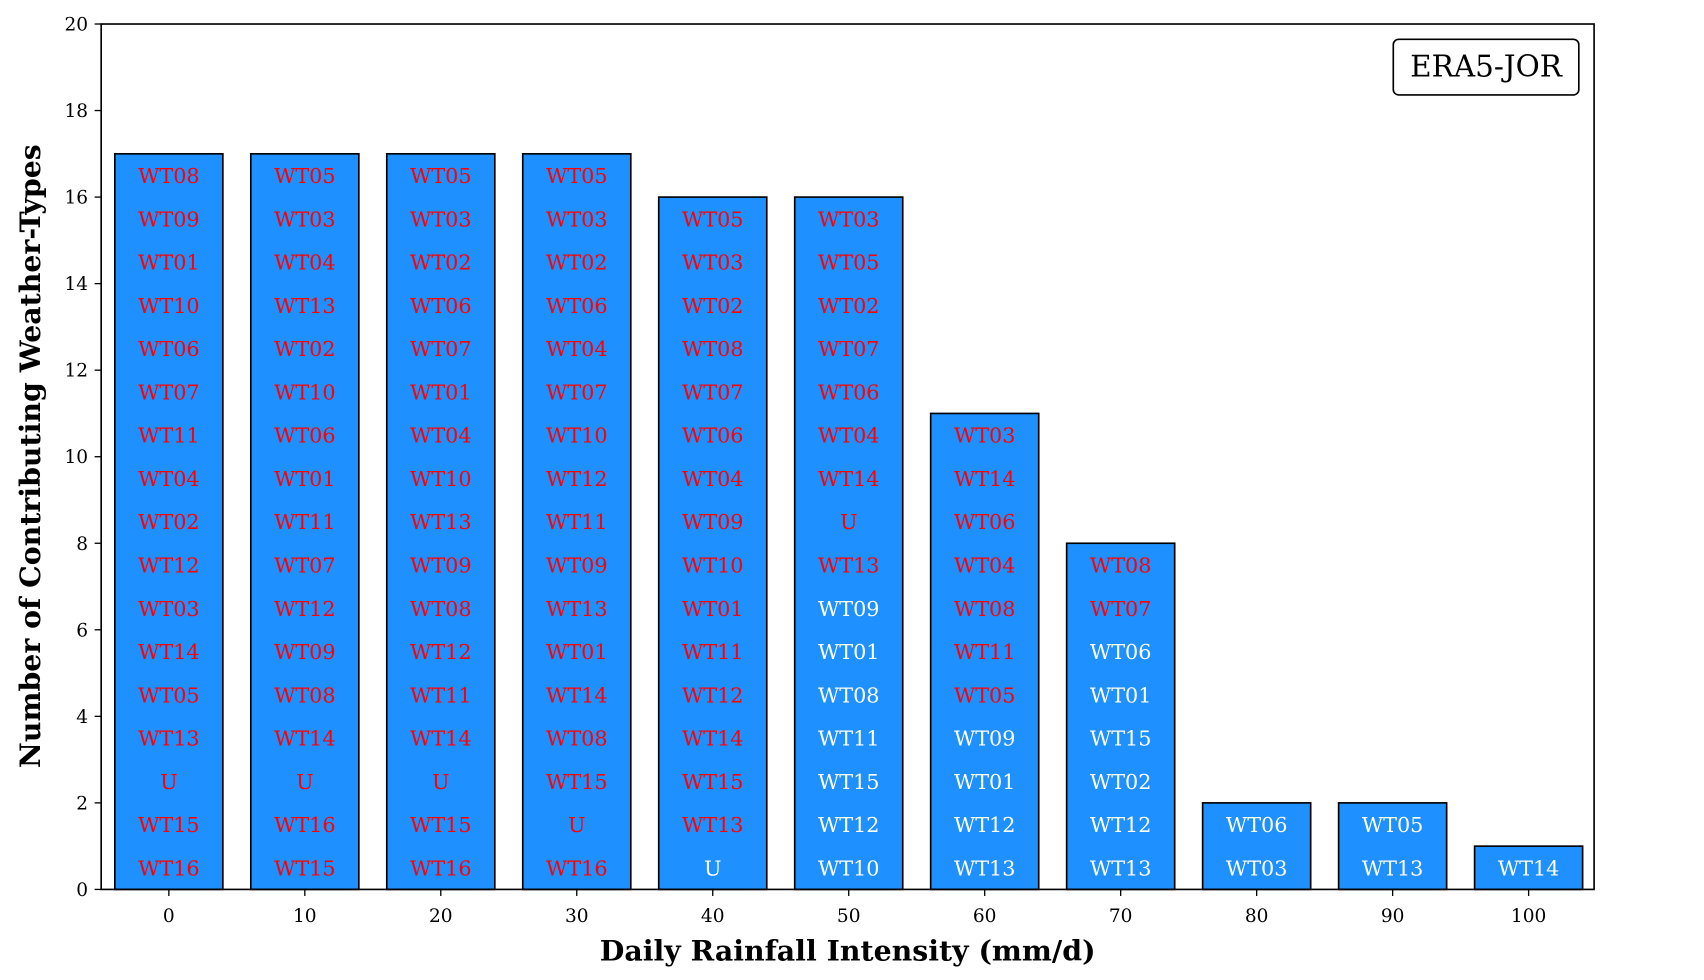 This screenshot has height=980, width=1704. Describe the element at coordinates (1121, 916) in the screenshot. I see `x-tick-label: 70` at that location.